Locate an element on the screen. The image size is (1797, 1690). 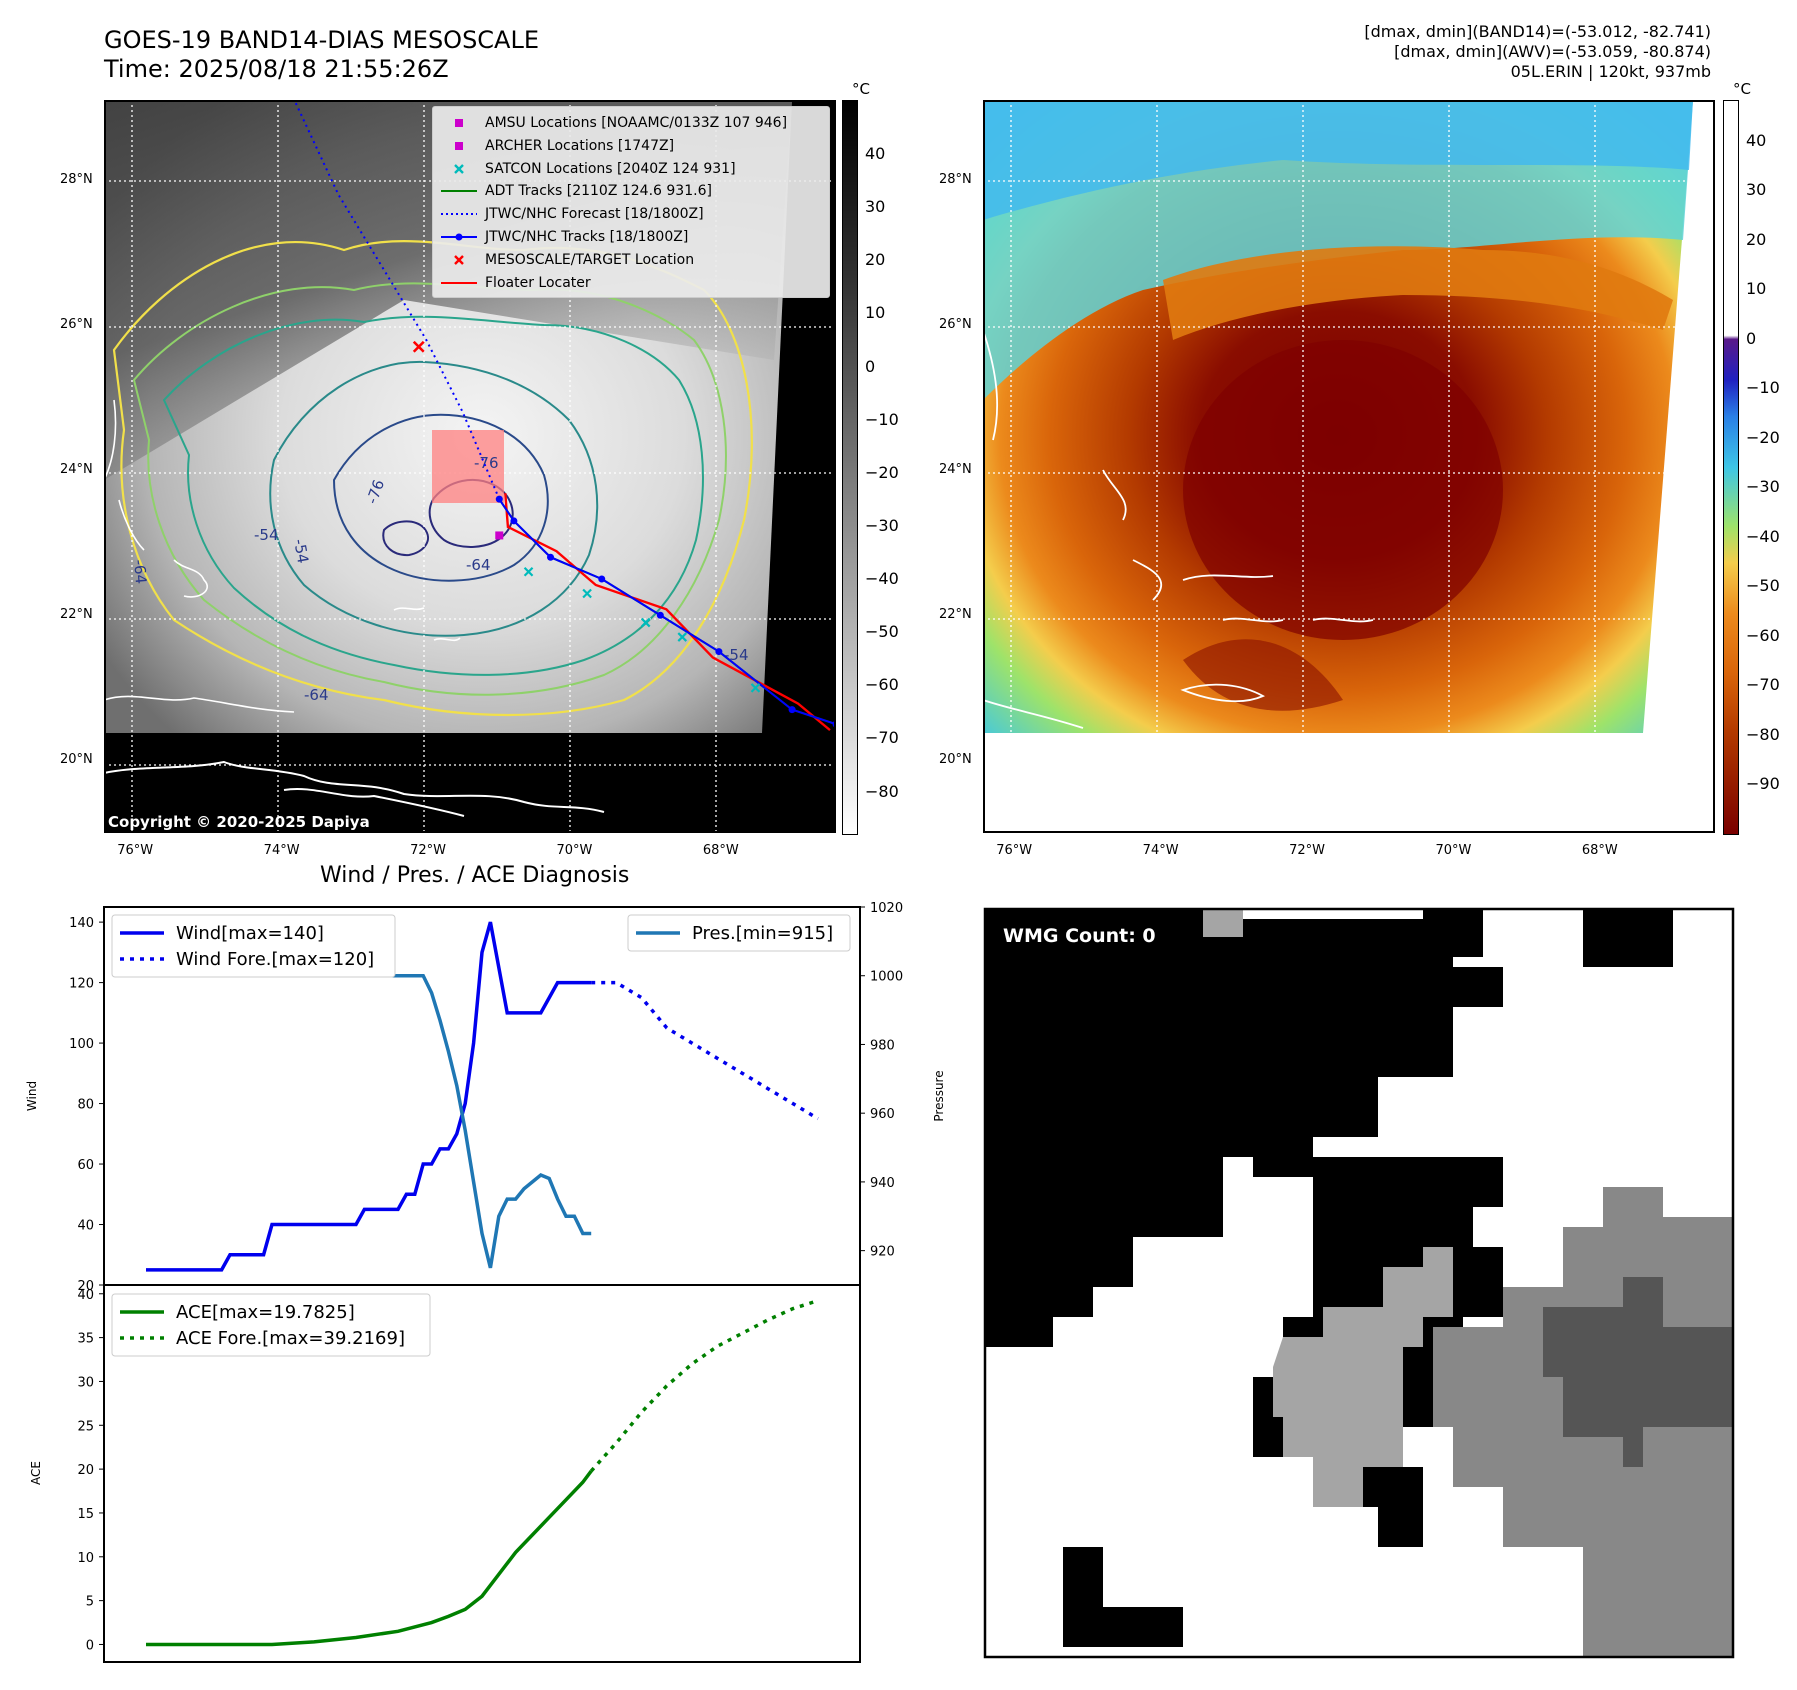
band14-cbar-tick: −70 is located at coordinates (882, 738).